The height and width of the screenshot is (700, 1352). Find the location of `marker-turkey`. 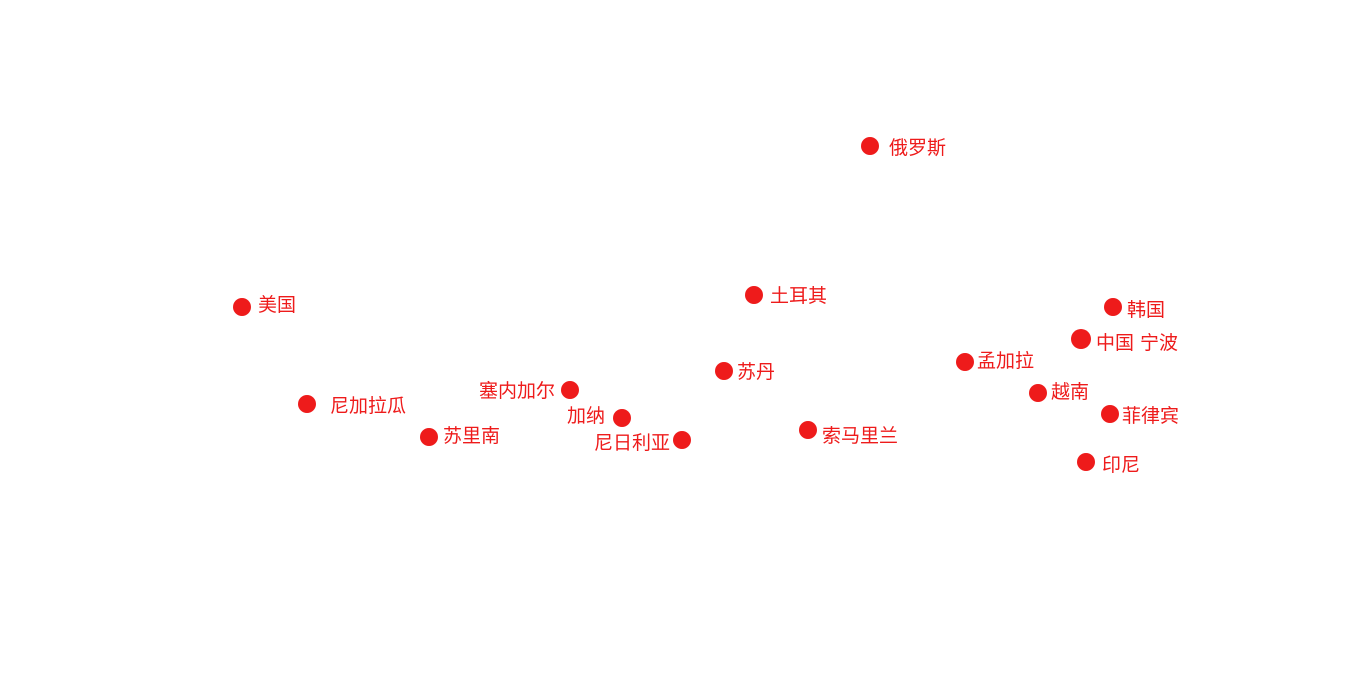

marker-turkey is located at coordinates (754, 295).